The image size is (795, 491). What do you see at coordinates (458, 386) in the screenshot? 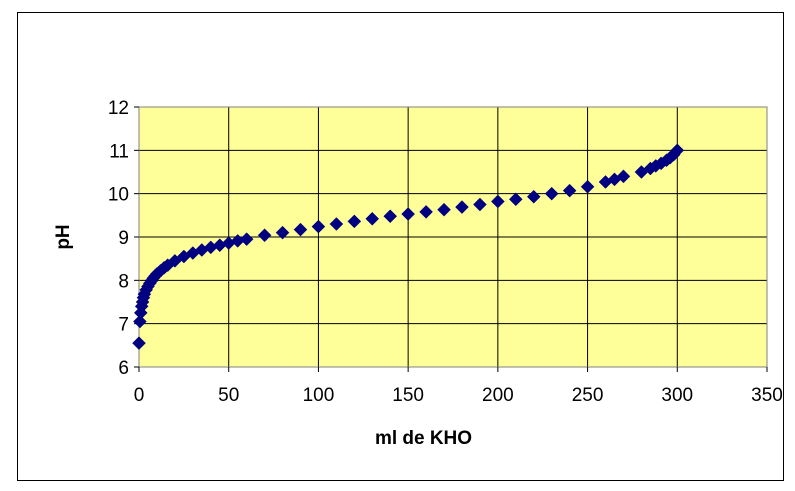
I see `x-axis-ticks: 0 50 100 150 200 250 300 350` at bounding box center [458, 386].